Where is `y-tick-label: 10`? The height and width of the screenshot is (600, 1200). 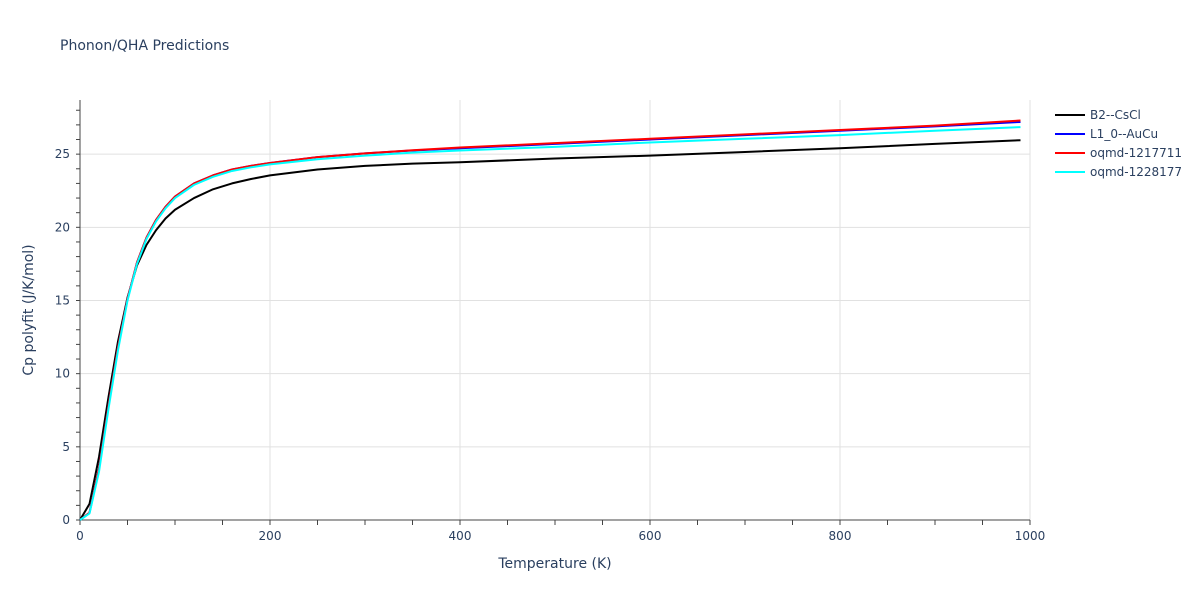 y-tick-label: 10 is located at coordinates (62, 374).